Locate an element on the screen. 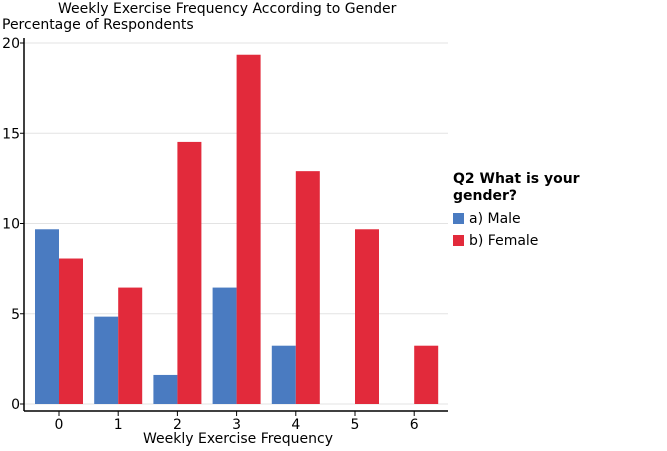 The height and width of the screenshot is (451, 667). legend-swatch-female is located at coordinates (458, 240).